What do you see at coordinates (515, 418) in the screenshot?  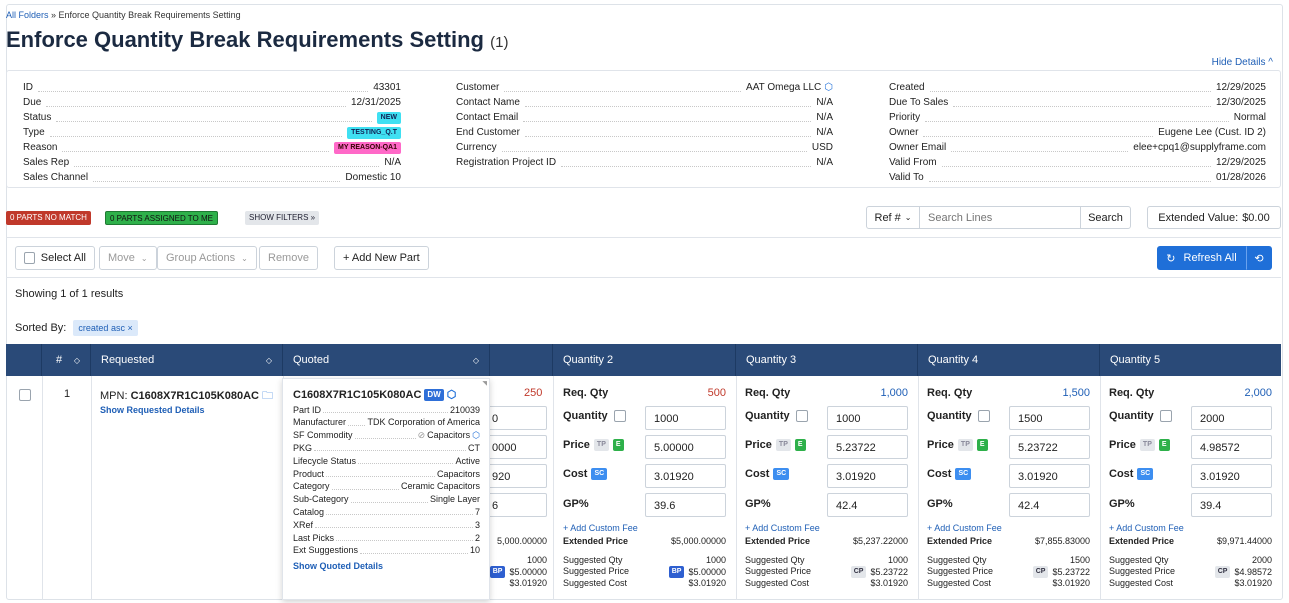 I see `quantity-input: 0` at bounding box center [515, 418].